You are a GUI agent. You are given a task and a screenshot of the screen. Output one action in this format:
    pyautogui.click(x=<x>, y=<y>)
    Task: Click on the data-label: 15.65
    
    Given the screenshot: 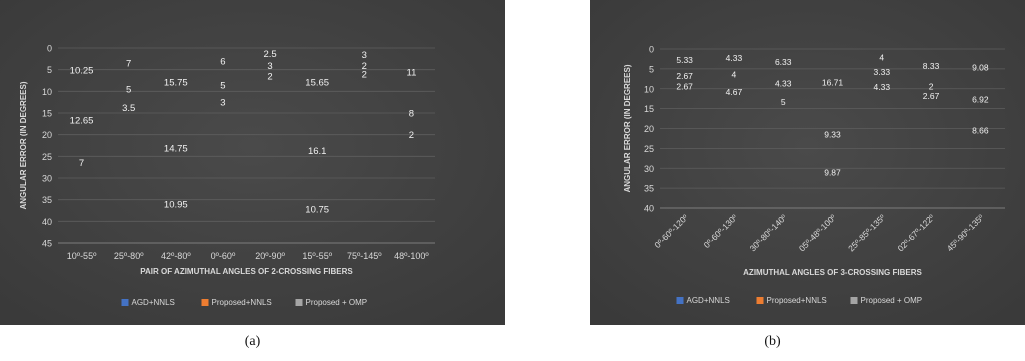 What is the action you would take?
    pyautogui.click(x=317, y=82)
    